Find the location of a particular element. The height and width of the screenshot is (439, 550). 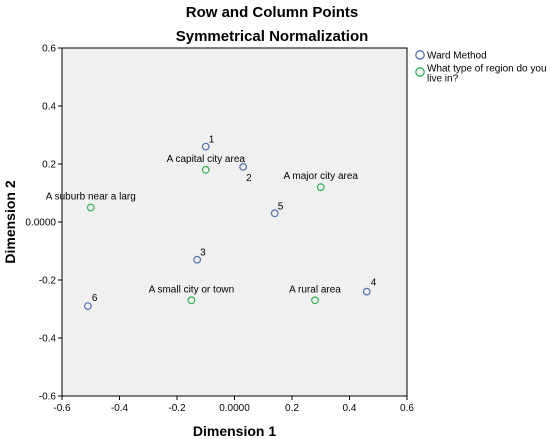

chart-subtitle: Symmetrical Normalization is located at coordinates (272, 36).